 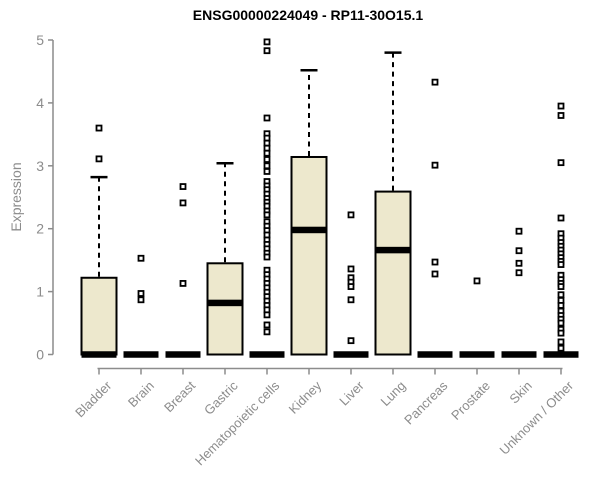 What do you see at coordinates (477, 281) in the screenshot?
I see `outlier-point-prostate` at bounding box center [477, 281].